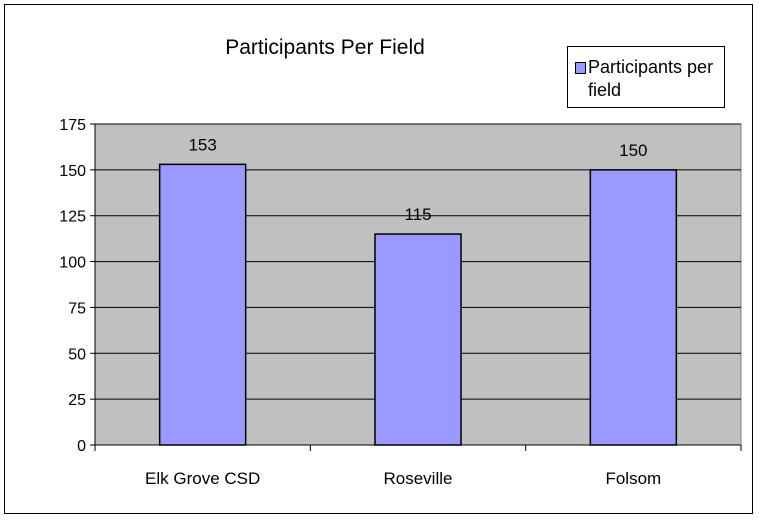  I want to click on y-tick-label: 25, so click(77, 400).